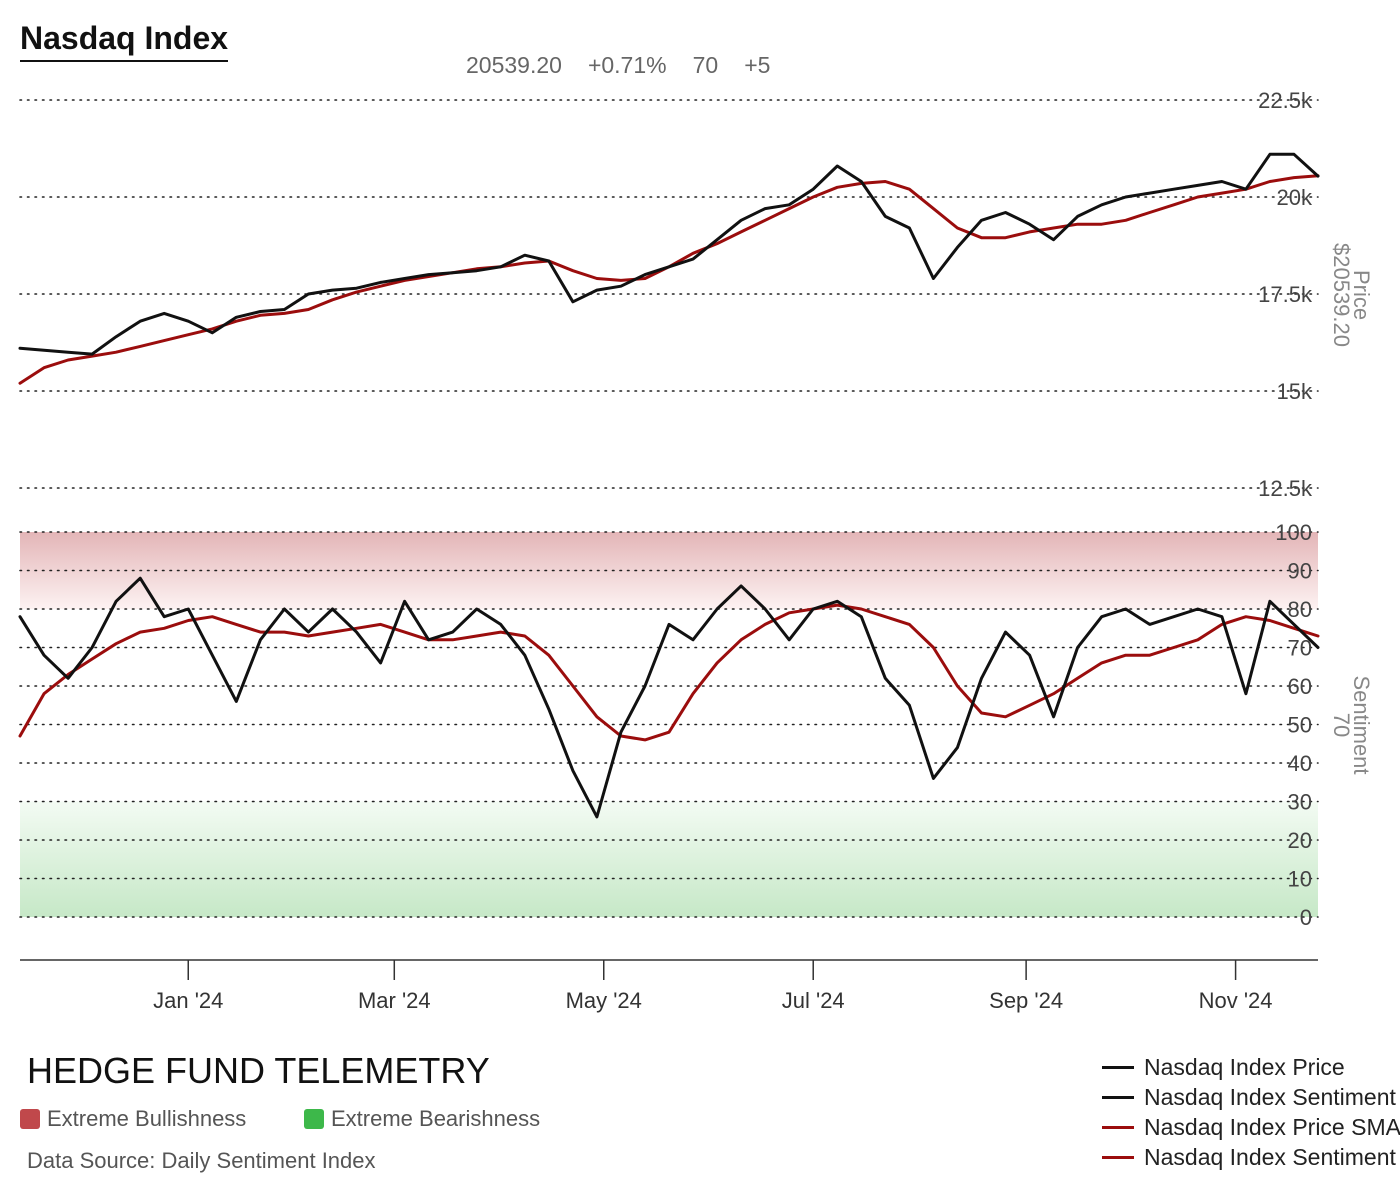 Image resolution: width=1400 pixels, height=1200 pixels. I want to click on legend-label: Nasdaq Index Sentiment SMA, so click(1272, 1156).